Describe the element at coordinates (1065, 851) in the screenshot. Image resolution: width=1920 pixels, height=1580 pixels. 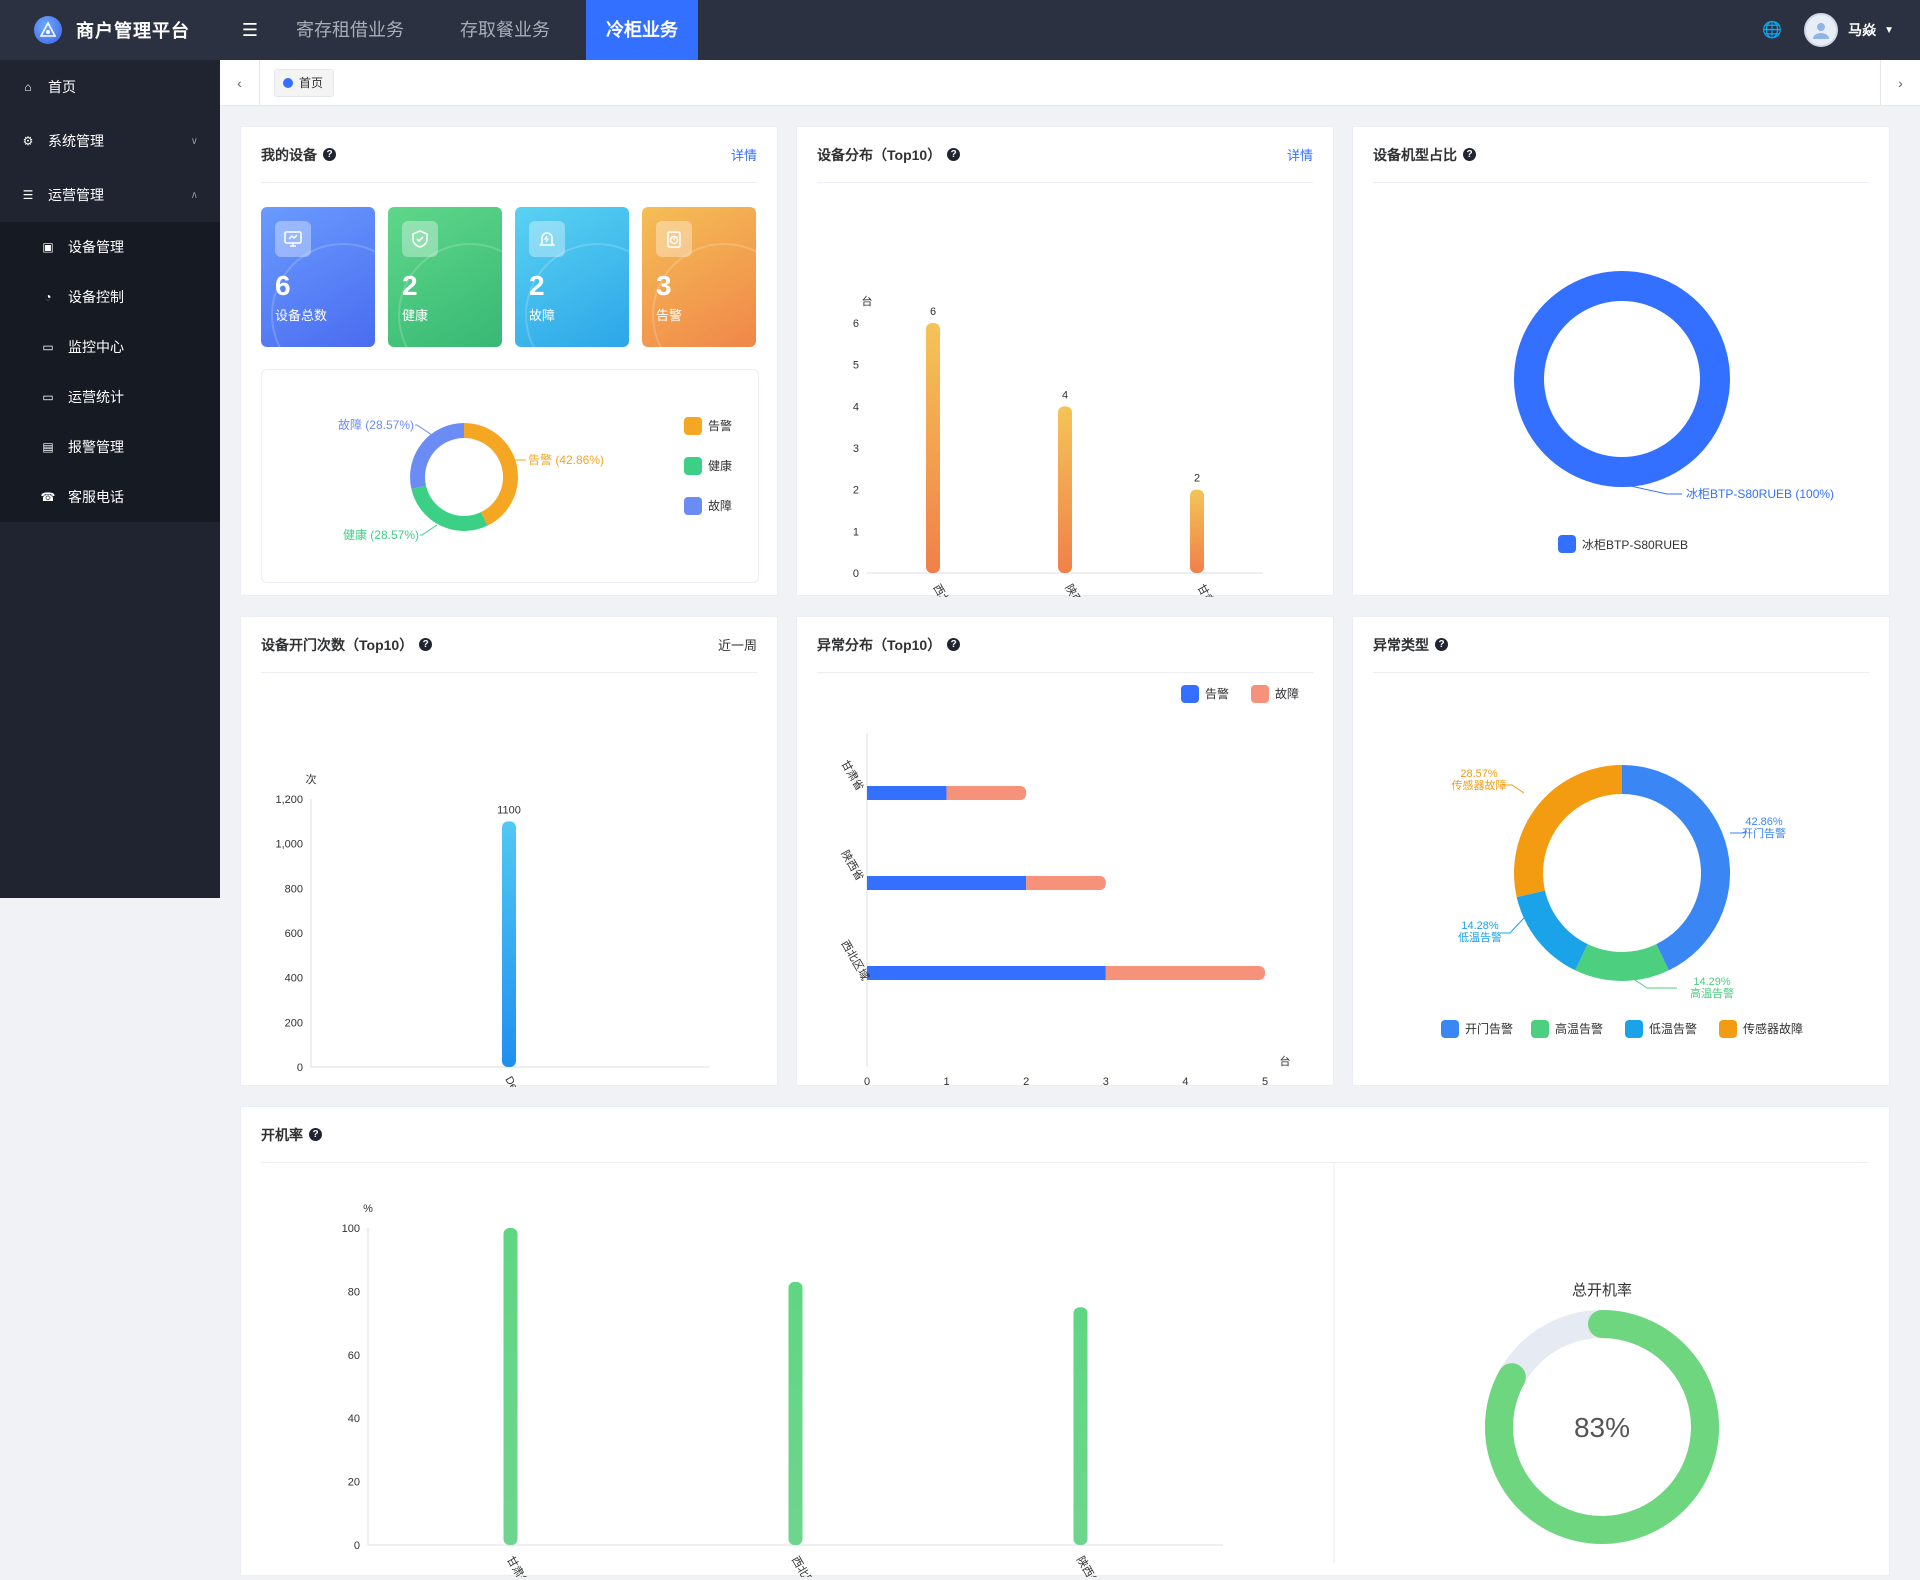
I see `anomaly-distribution-card: 异常分布（Top10） ? 告警 故障 0 1 2 3 4 5 台甘肃省 陕西省 西北区域` at that location.